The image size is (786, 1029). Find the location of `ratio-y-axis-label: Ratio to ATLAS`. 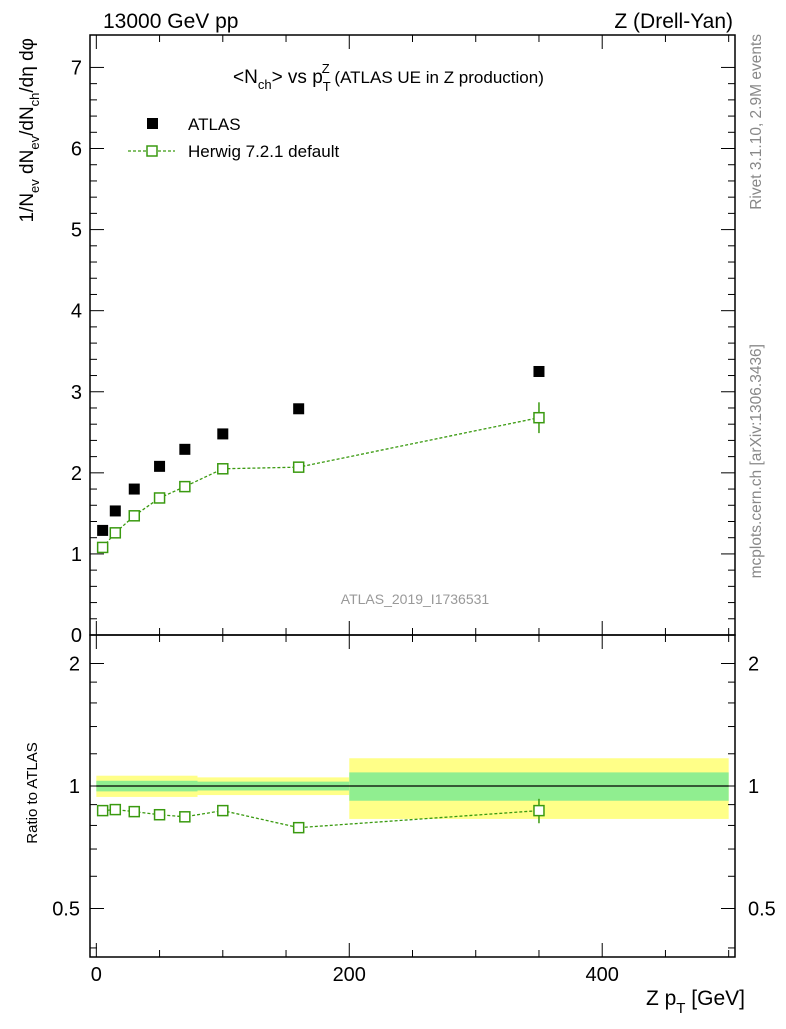

ratio-y-axis-label: Ratio to ATLAS is located at coordinates (32, 792).